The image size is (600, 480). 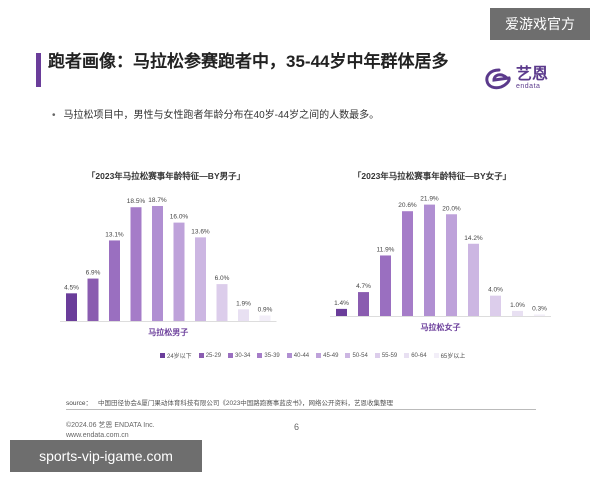 What do you see at coordinates (389, 355) in the screenshot?
I see `legend-label-8: 55-59` at bounding box center [389, 355].